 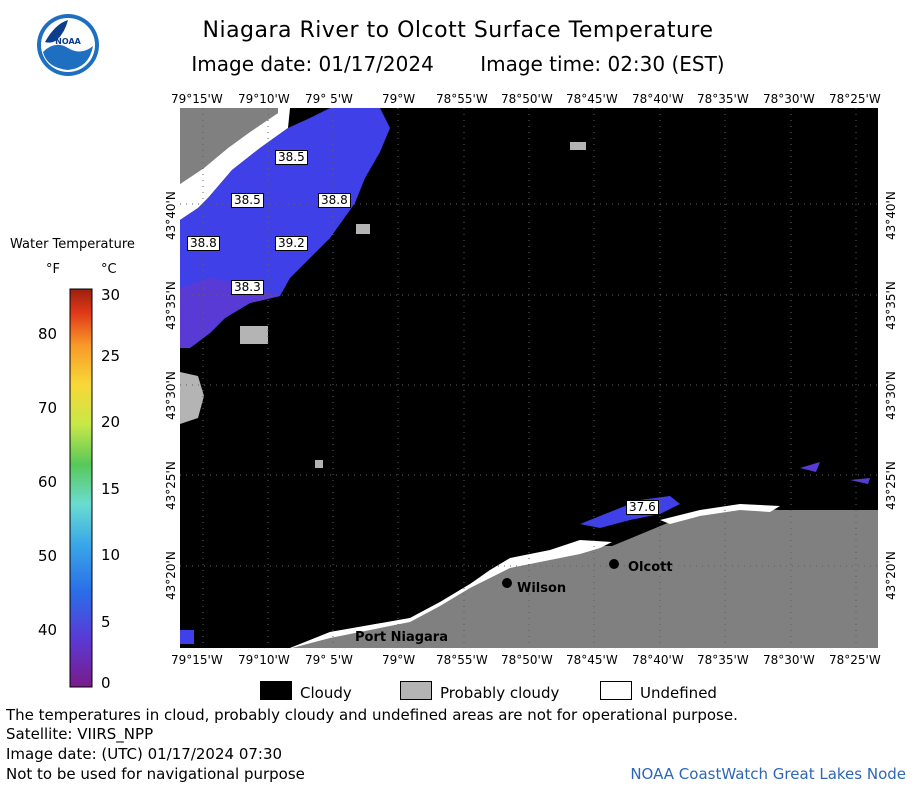 I want to click on cloudy-swatch, so click(x=276, y=690).